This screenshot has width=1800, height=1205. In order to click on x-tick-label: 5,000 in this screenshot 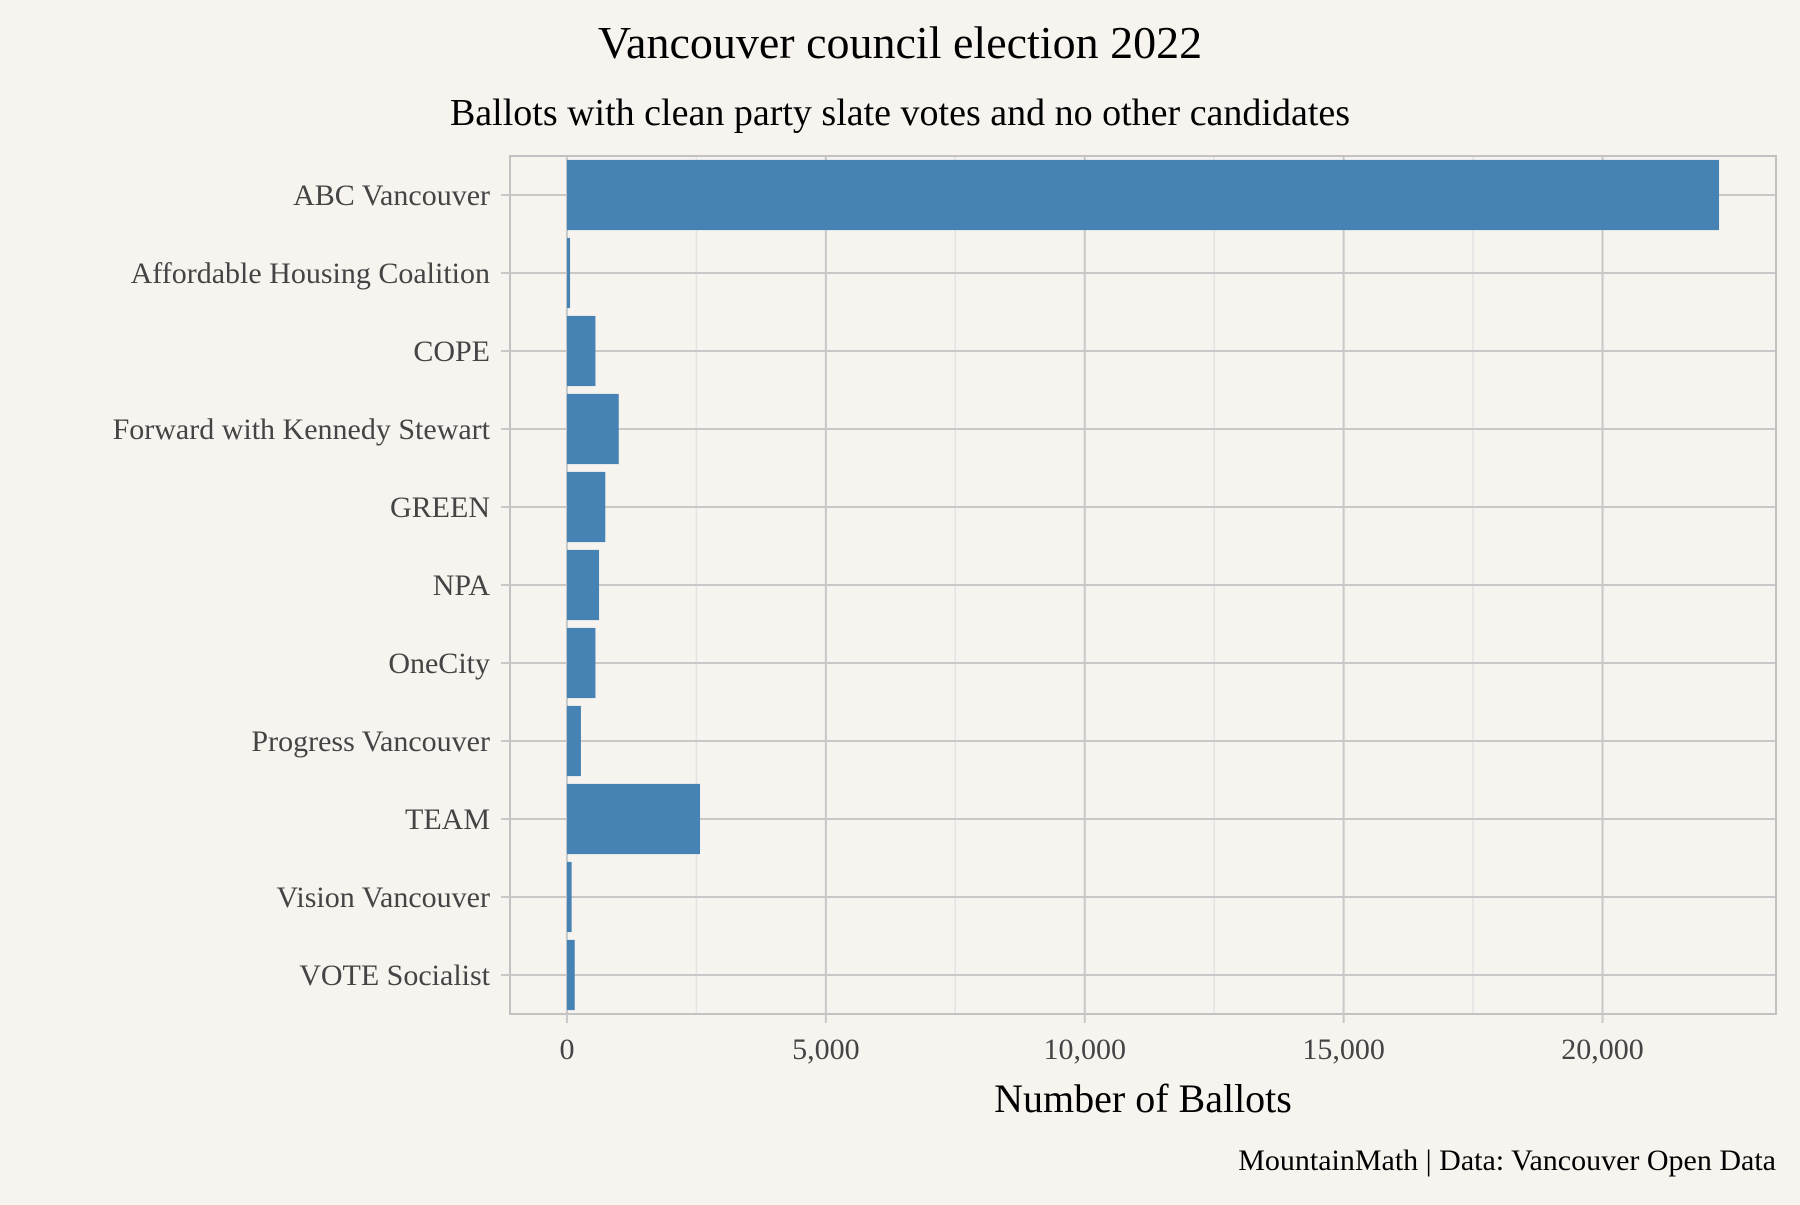, I will do `click(826, 1049)`.